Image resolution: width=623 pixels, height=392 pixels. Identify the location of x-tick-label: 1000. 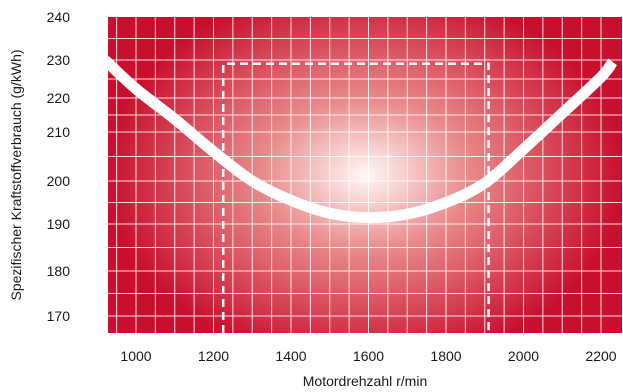
(135, 356).